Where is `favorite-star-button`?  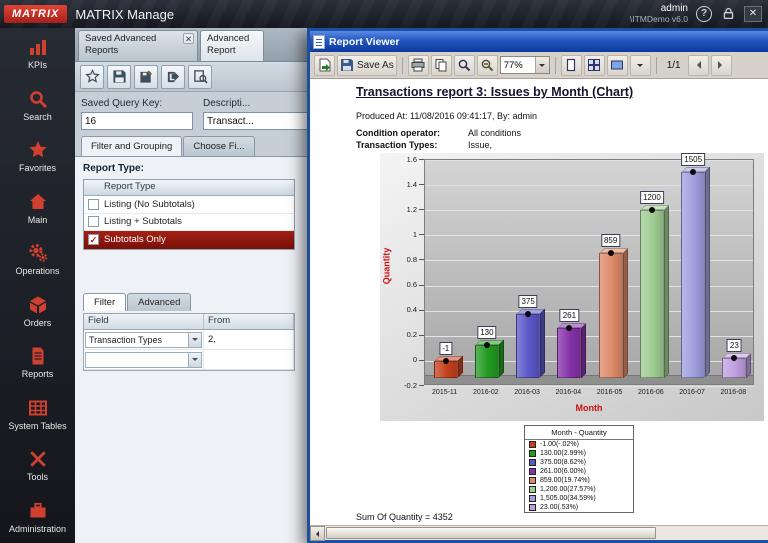
favorite-star-button is located at coordinates (92, 76).